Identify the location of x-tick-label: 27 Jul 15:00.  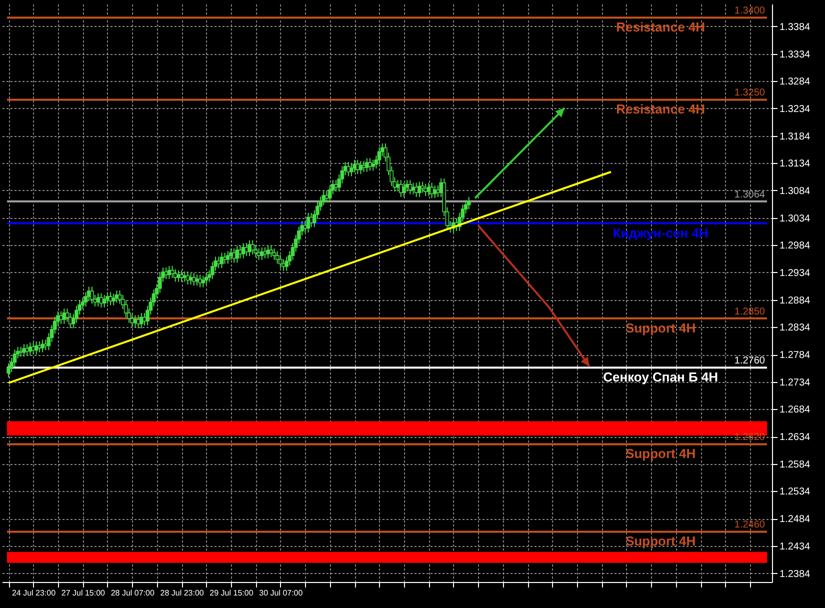
(83, 593).